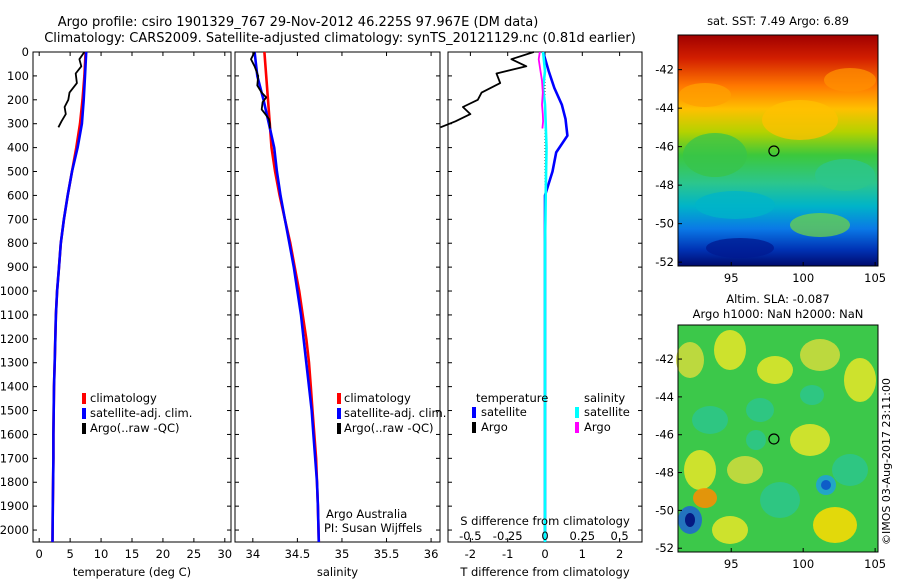 The width and height of the screenshot is (900, 580). Describe the element at coordinates (619, 554) in the screenshot. I see `difference-xtick-label: 2` at that location.